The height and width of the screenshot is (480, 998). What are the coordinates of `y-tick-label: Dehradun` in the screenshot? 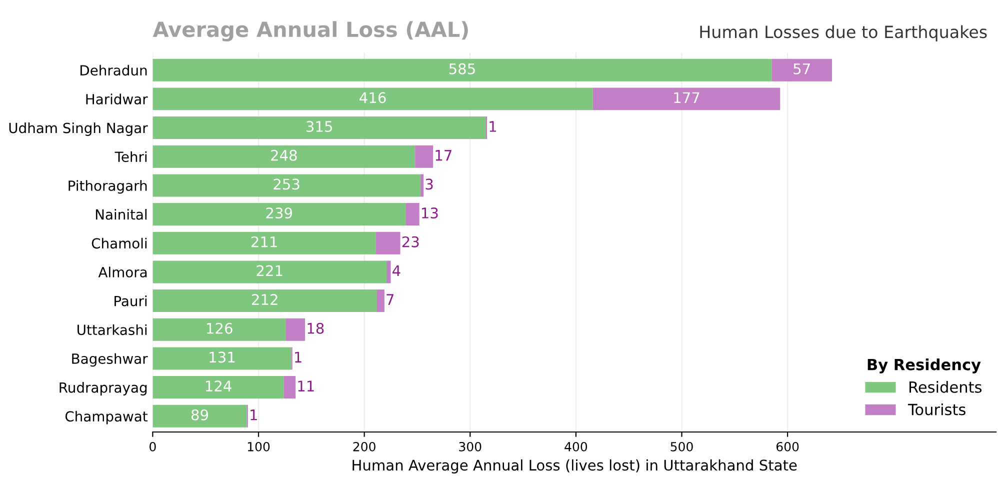 It's located at (113, 70).